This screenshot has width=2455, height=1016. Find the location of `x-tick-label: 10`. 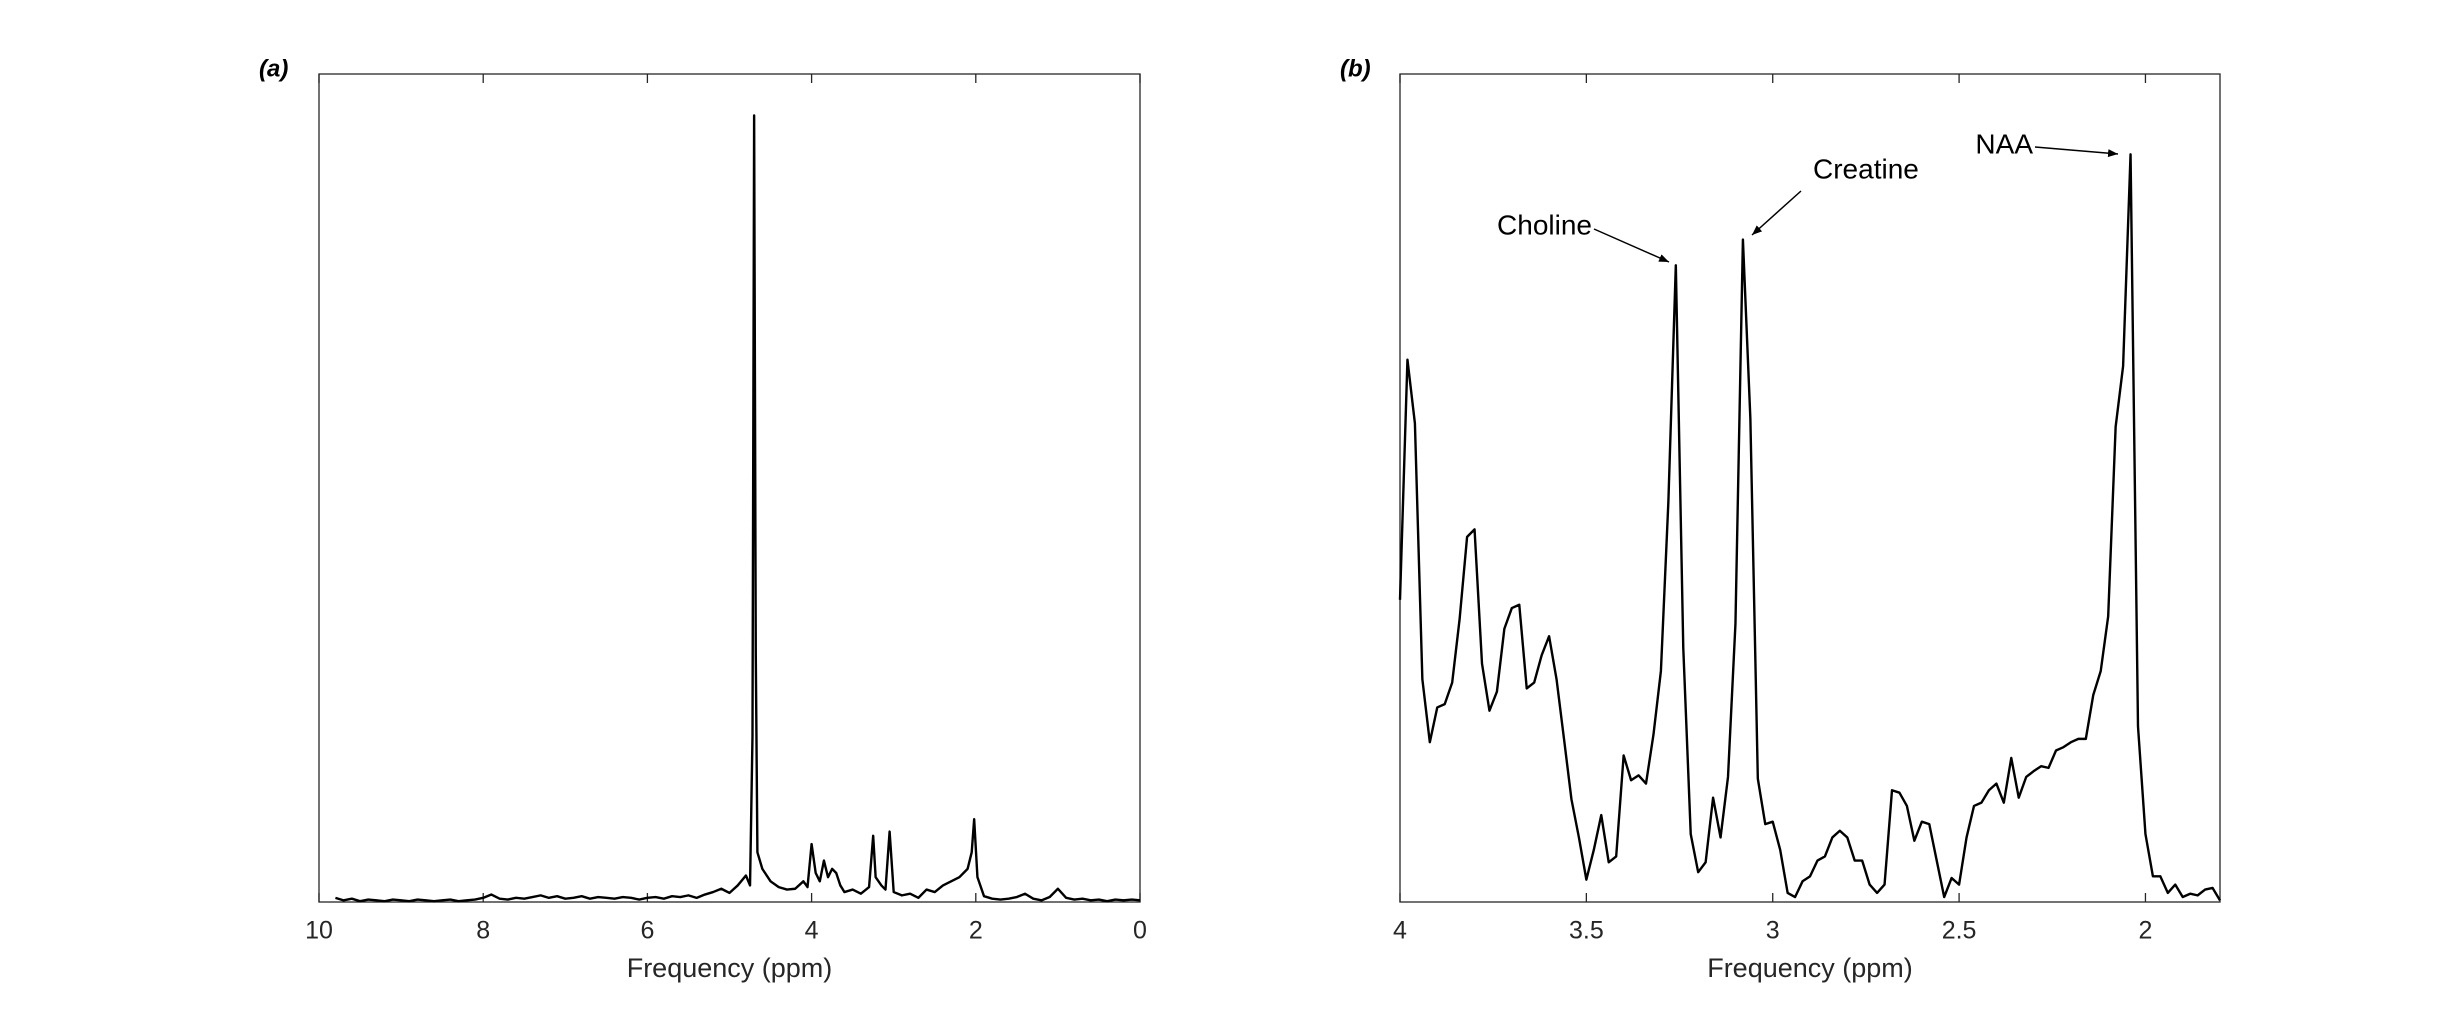

x-tick-label: 10 is located at coordinates (319, 931).